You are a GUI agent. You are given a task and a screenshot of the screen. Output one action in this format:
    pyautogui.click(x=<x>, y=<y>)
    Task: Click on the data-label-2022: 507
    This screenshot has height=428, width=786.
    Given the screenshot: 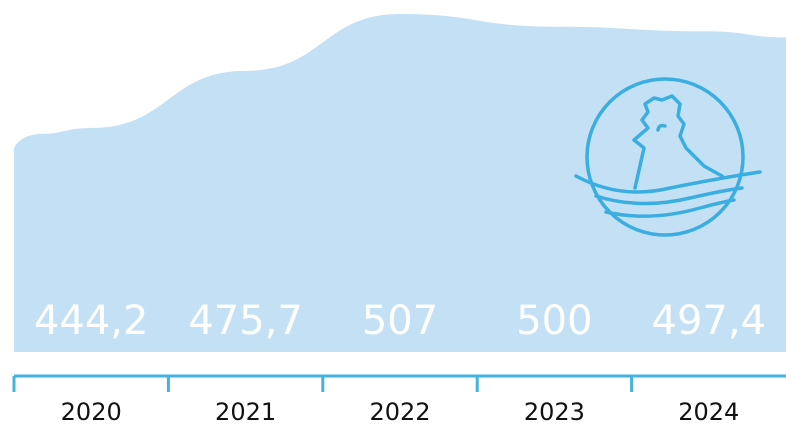 What is the action you would take?
    pyautogui.click(x=400, y=321)
    